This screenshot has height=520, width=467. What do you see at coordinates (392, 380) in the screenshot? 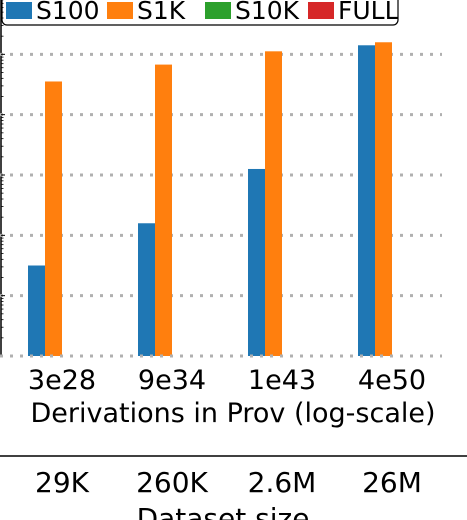
I see `x-tick-label: 4e50` at bounding box center [392, 380].